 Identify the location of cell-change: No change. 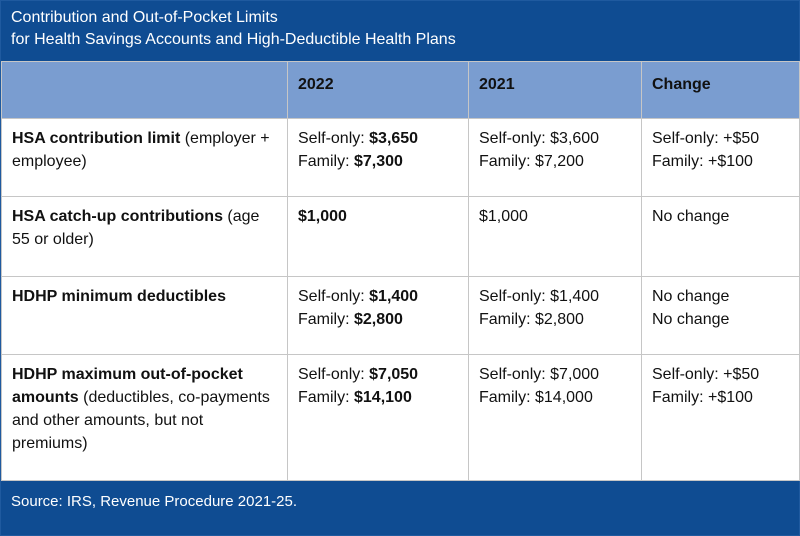
(720, 236).